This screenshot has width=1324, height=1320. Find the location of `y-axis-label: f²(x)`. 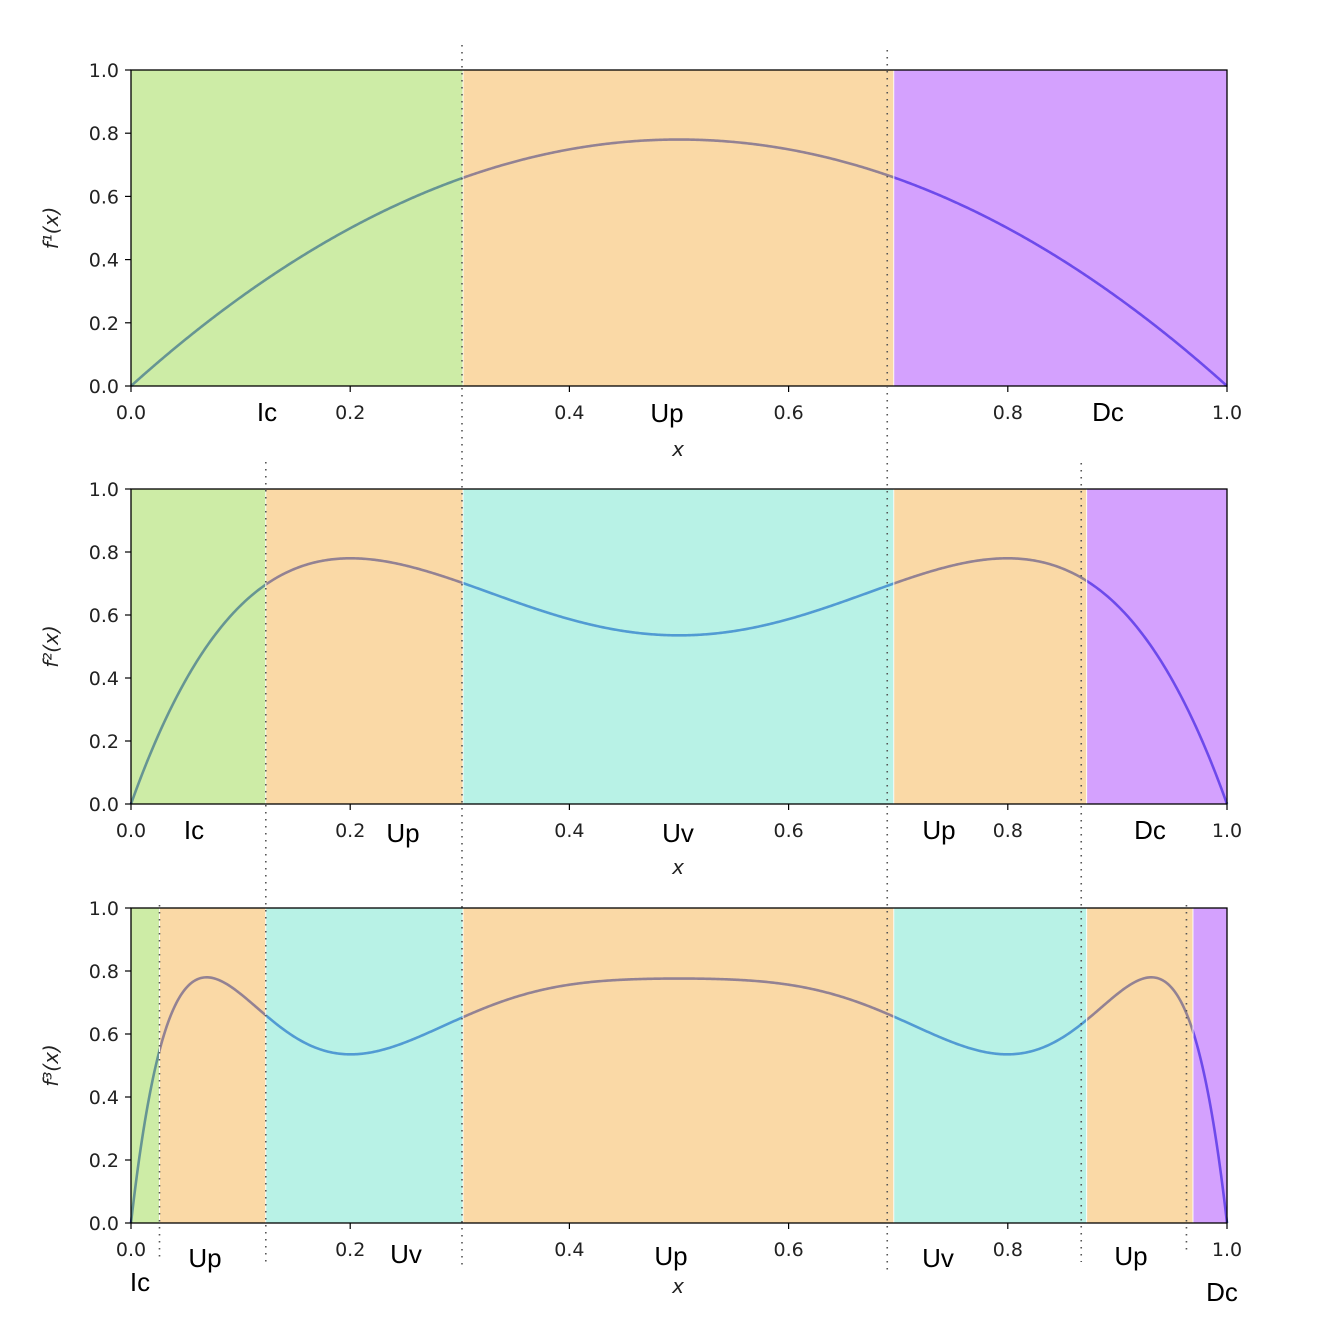

y-axis-label: f²(x) is located at coordinates (51, 646).